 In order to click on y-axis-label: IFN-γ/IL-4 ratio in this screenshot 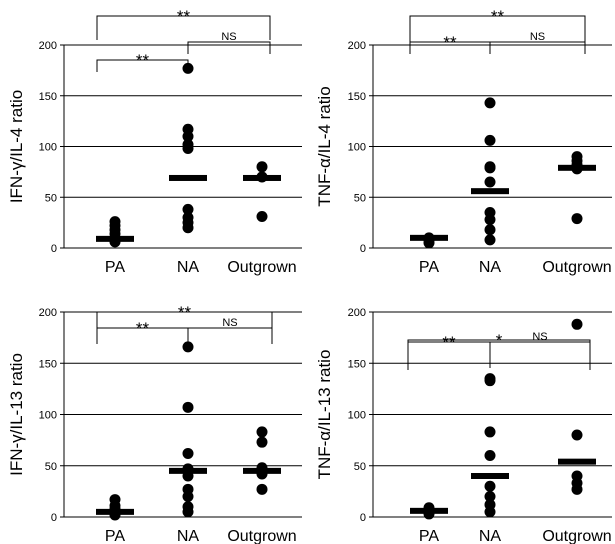, I will do `click(16, 146)`.